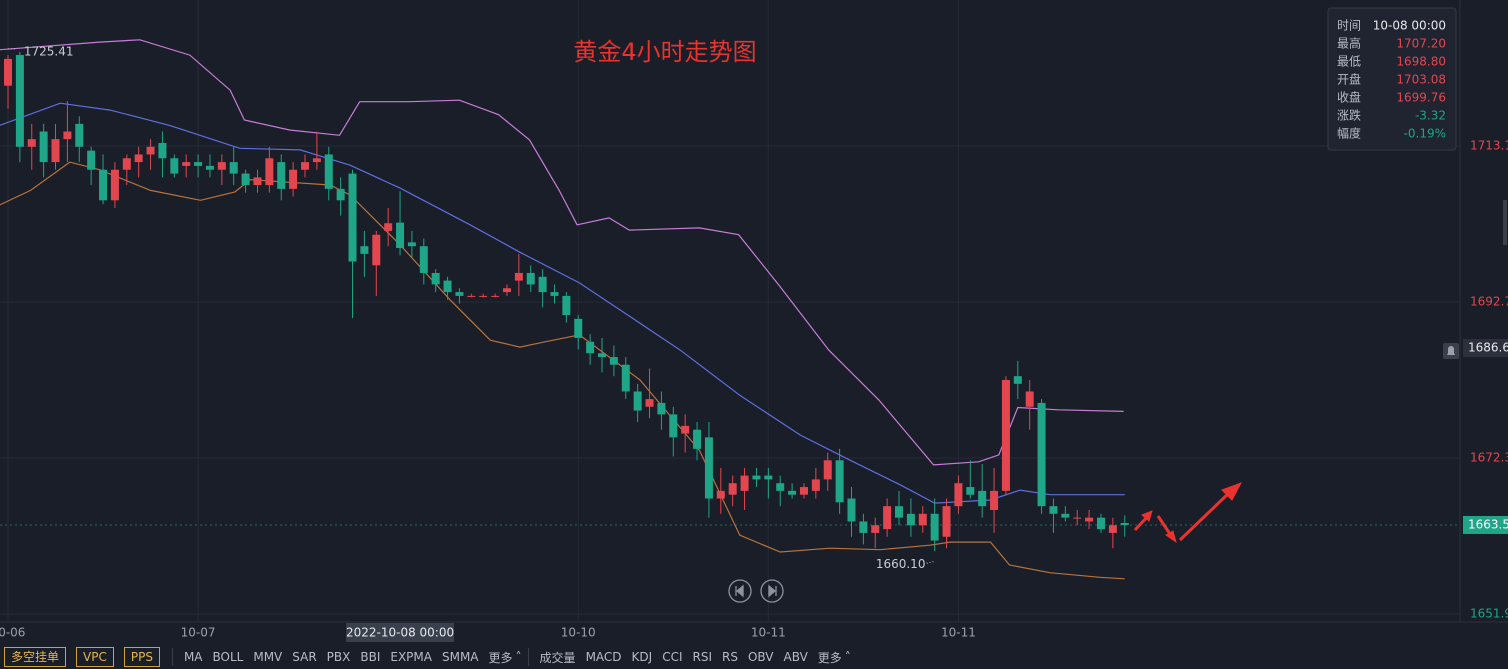 This screenshot has height=669, width=1508. What do you see at coordinates (760, 657) in the screenshot?
I see `indicator-tab: OBV` at bounding box center [760, 657].